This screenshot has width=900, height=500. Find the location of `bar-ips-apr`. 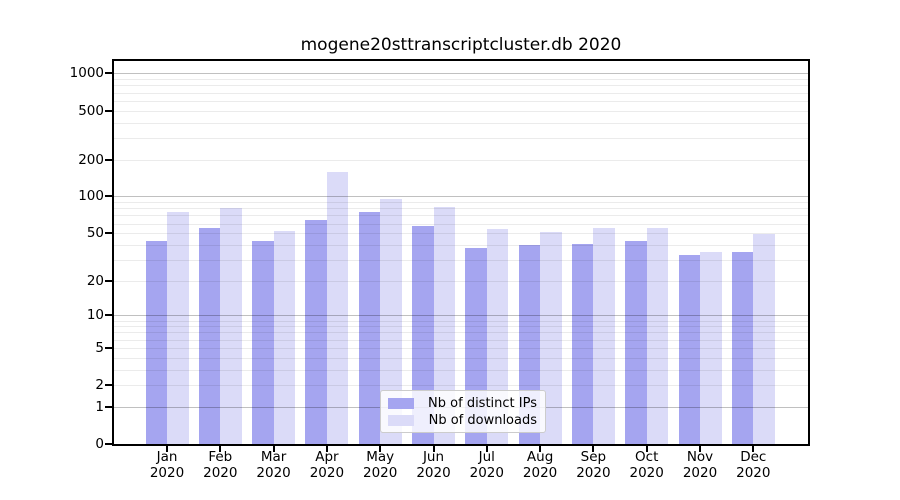

bar-ips-apr is located at coordinates (316, 332).